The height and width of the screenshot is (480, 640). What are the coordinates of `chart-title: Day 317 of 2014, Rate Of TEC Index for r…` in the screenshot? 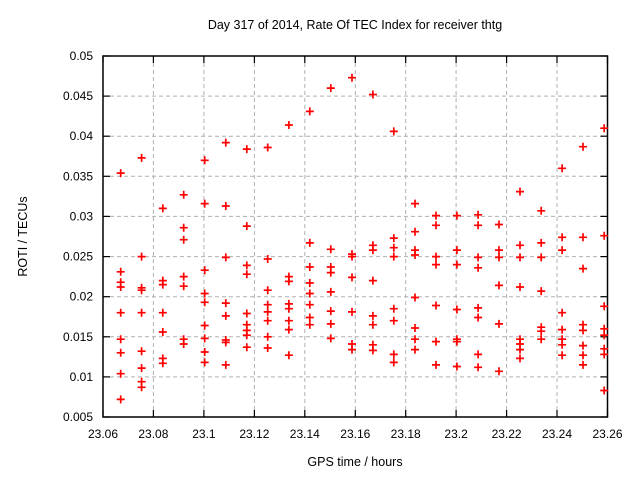 It's located at (355, 25).